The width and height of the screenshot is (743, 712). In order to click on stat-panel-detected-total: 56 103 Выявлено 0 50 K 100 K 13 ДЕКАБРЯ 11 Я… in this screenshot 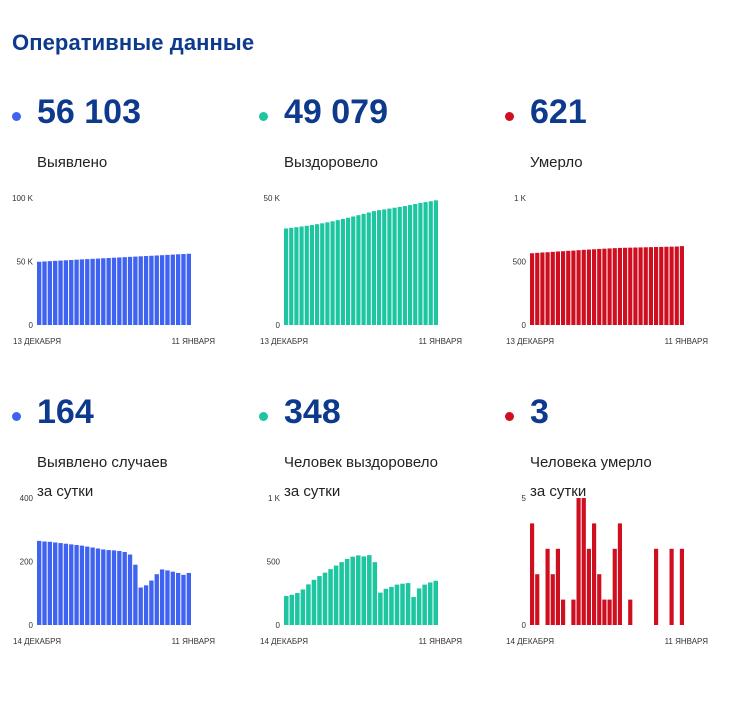, I will do `click(132, 252)`.